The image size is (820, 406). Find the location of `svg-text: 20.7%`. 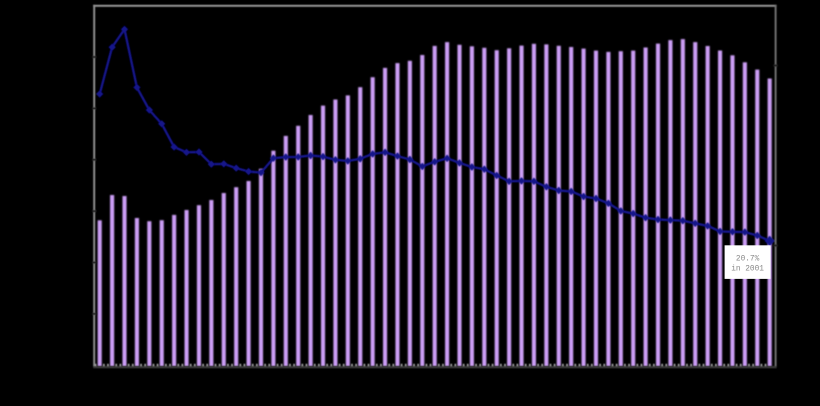

svg-text: 20.7% is located at coordinates (748, 259).